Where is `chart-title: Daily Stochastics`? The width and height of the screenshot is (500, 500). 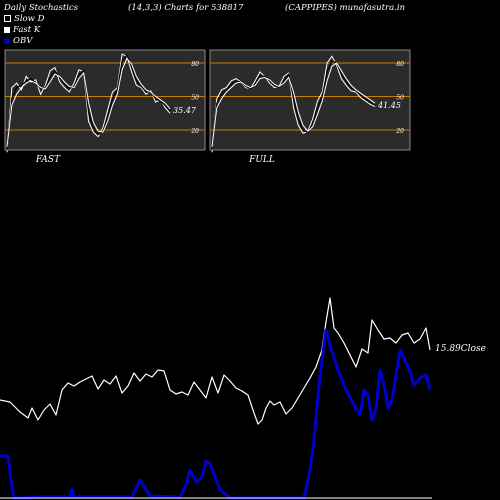 chart-title: Daily Stochastics is located at coordinates (41, 8).